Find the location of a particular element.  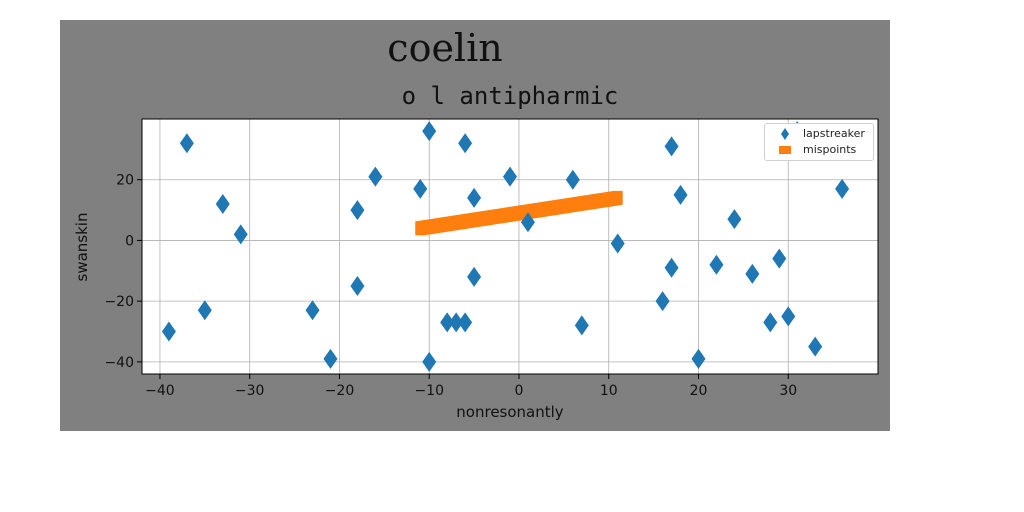

x-tick-label: 20 is located at coordinates (699, 391).